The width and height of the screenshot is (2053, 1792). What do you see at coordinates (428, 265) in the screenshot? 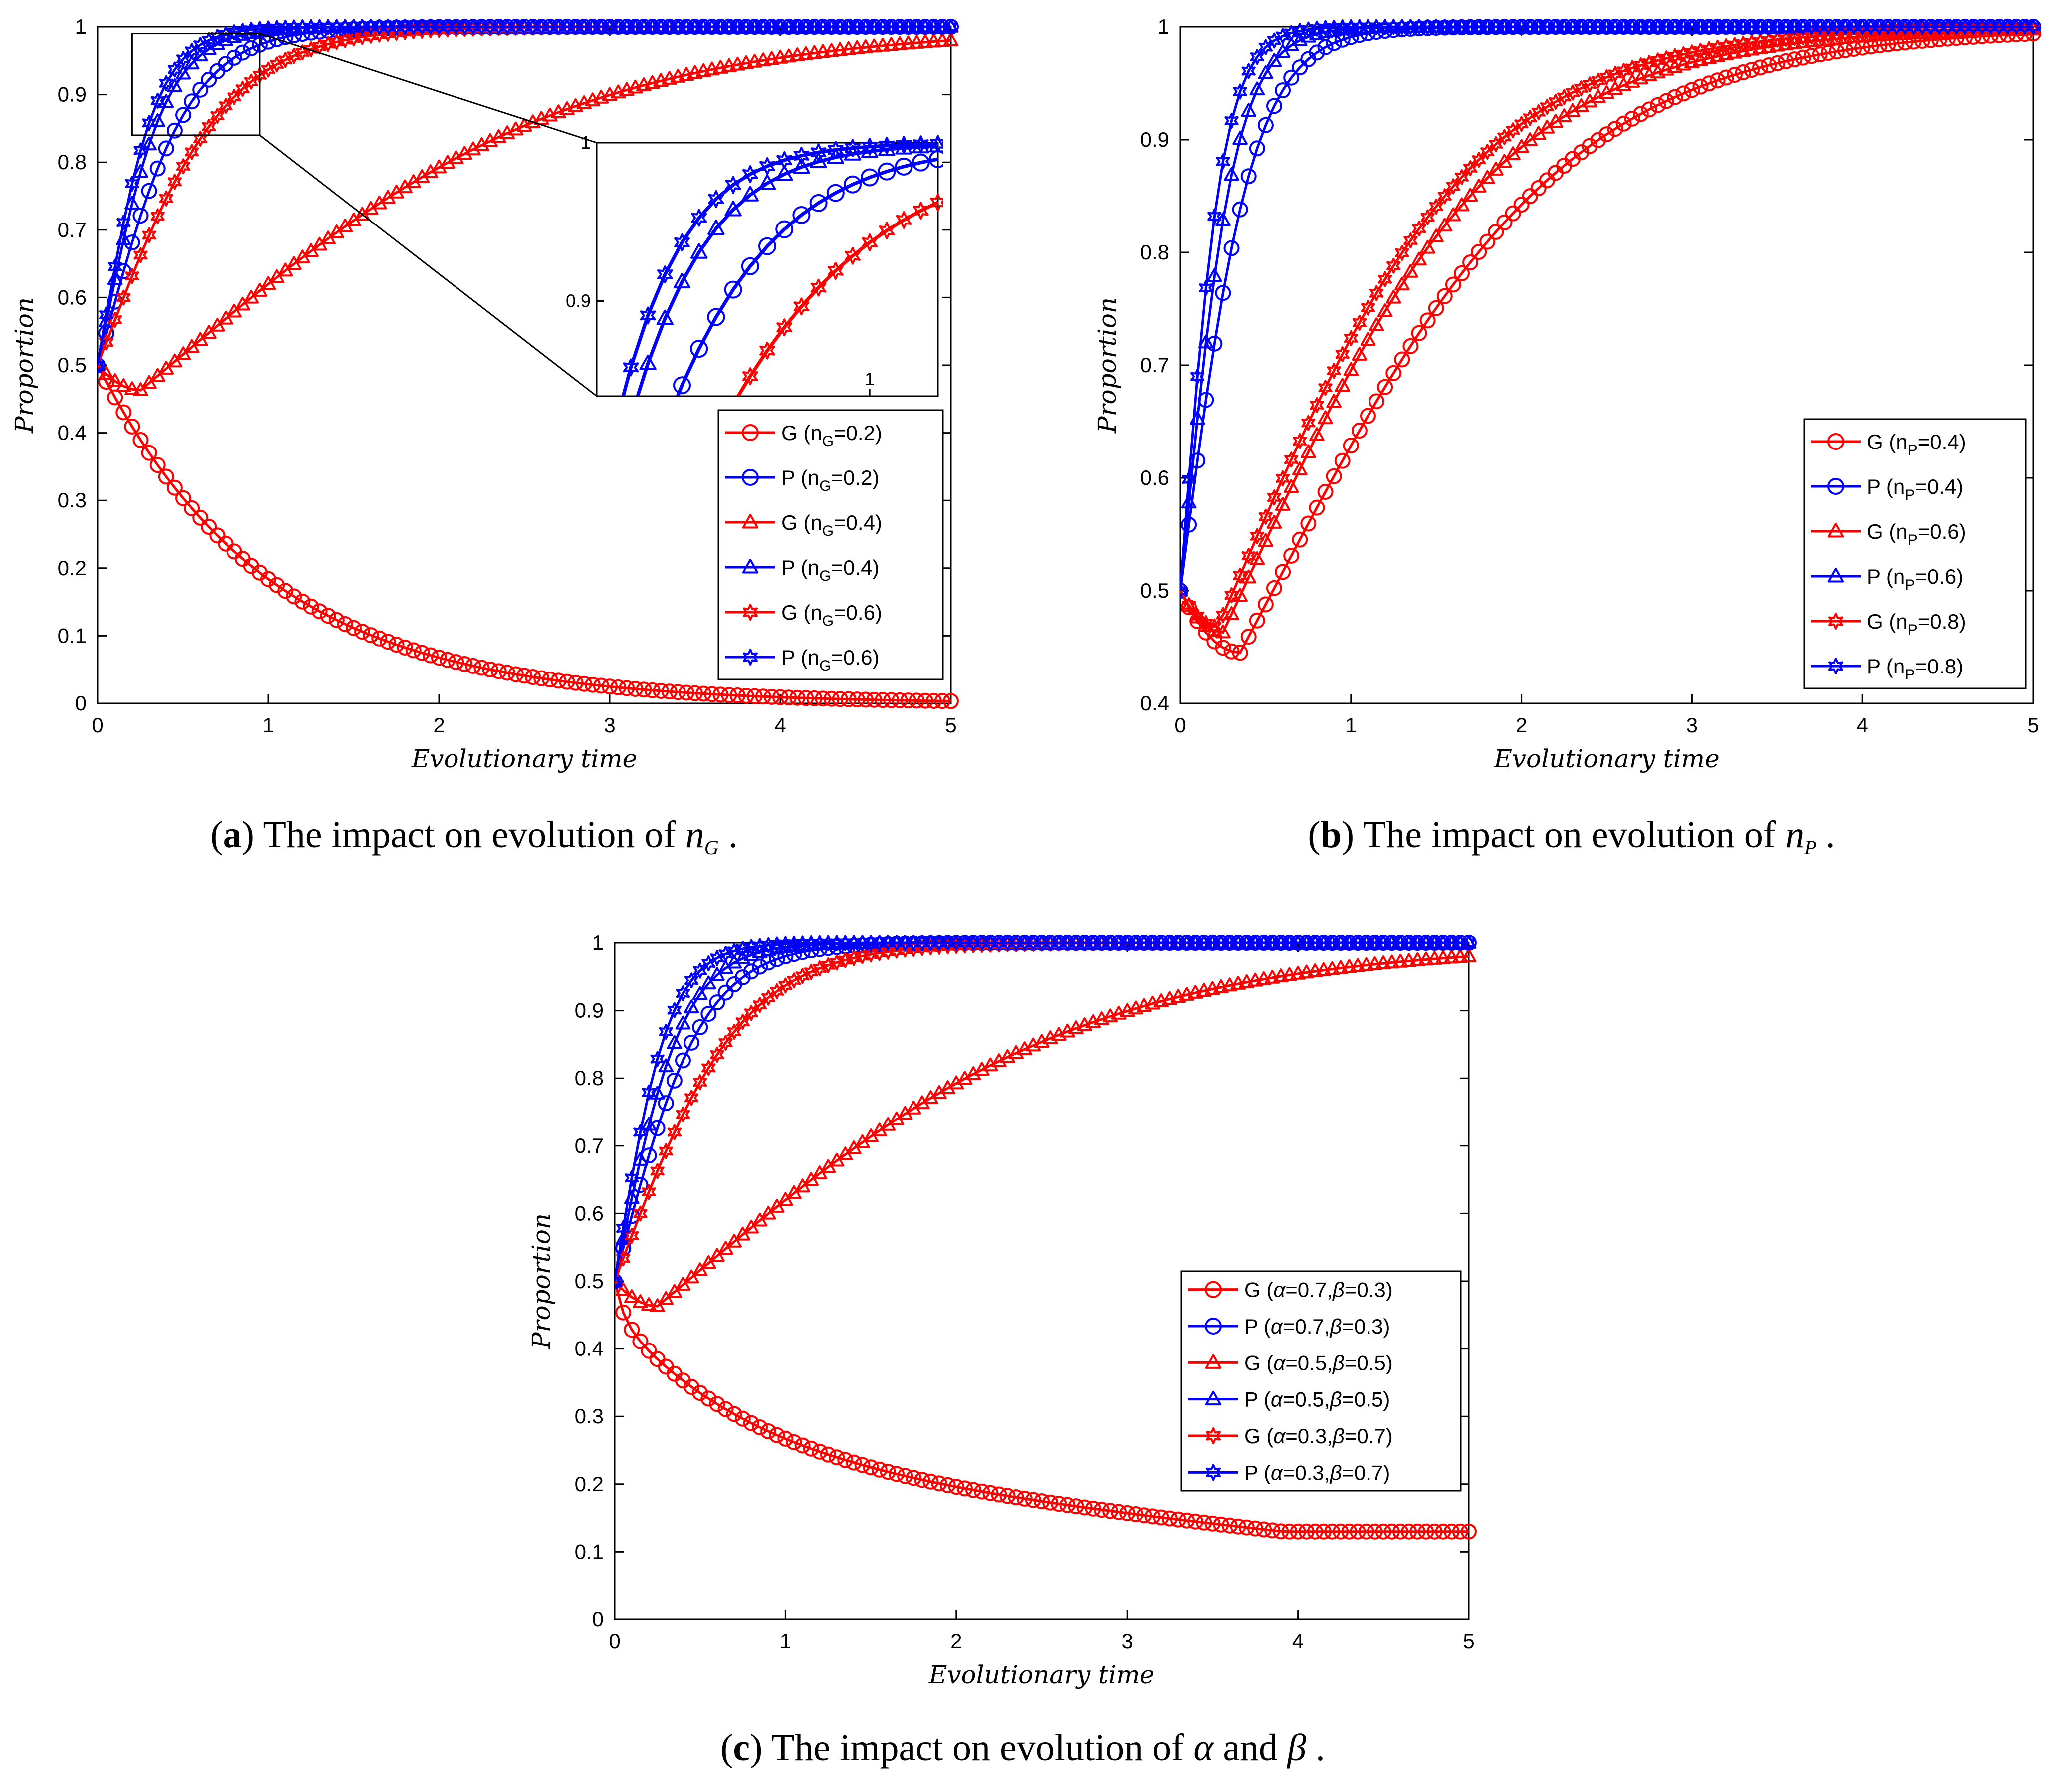
I see `zoom-connector` at bounding box center [428, 265].